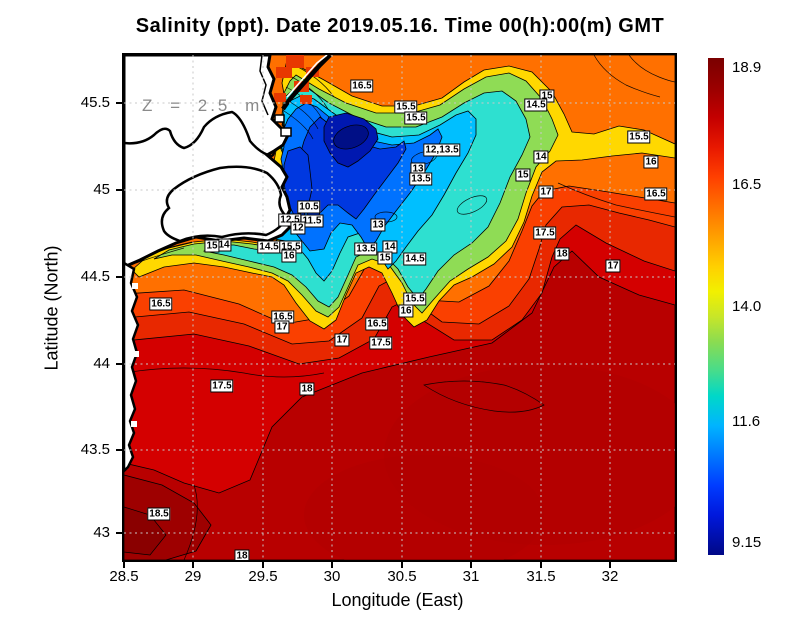 This screenshot has height=618, width=800. I want to click on y-tick-label: 45, so click(101, 189).